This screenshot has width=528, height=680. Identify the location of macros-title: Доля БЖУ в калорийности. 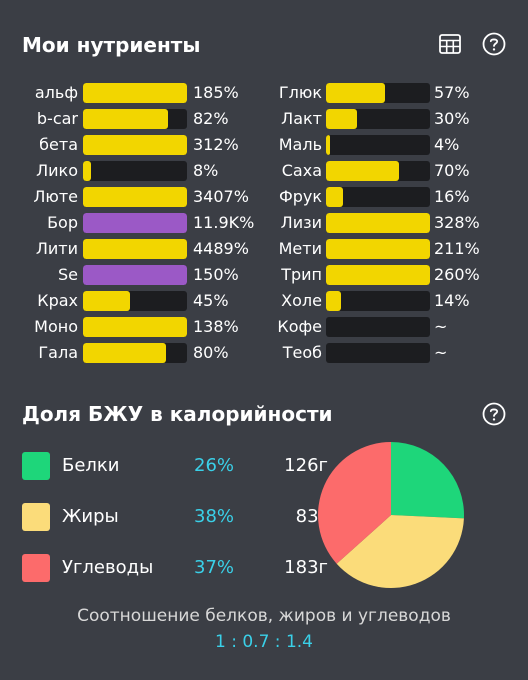
(177, 414).